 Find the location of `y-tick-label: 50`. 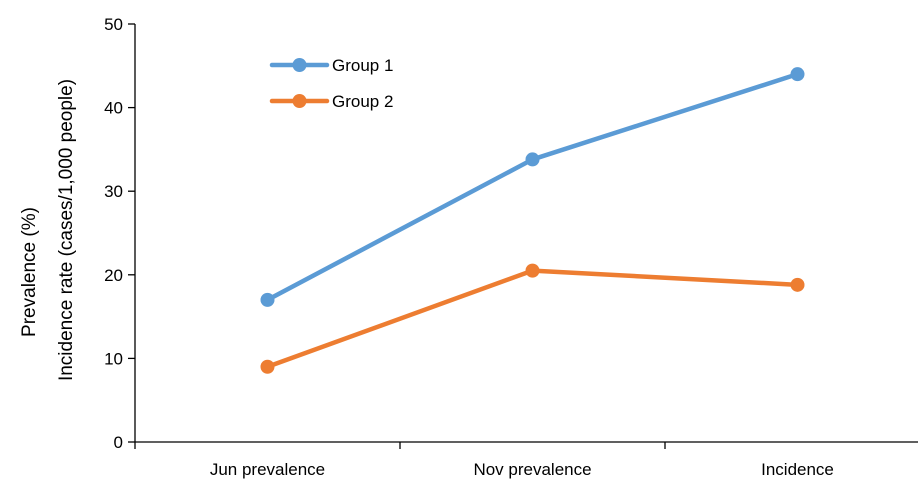

y-tick-label: 50 is located at coordinates (113, 24).